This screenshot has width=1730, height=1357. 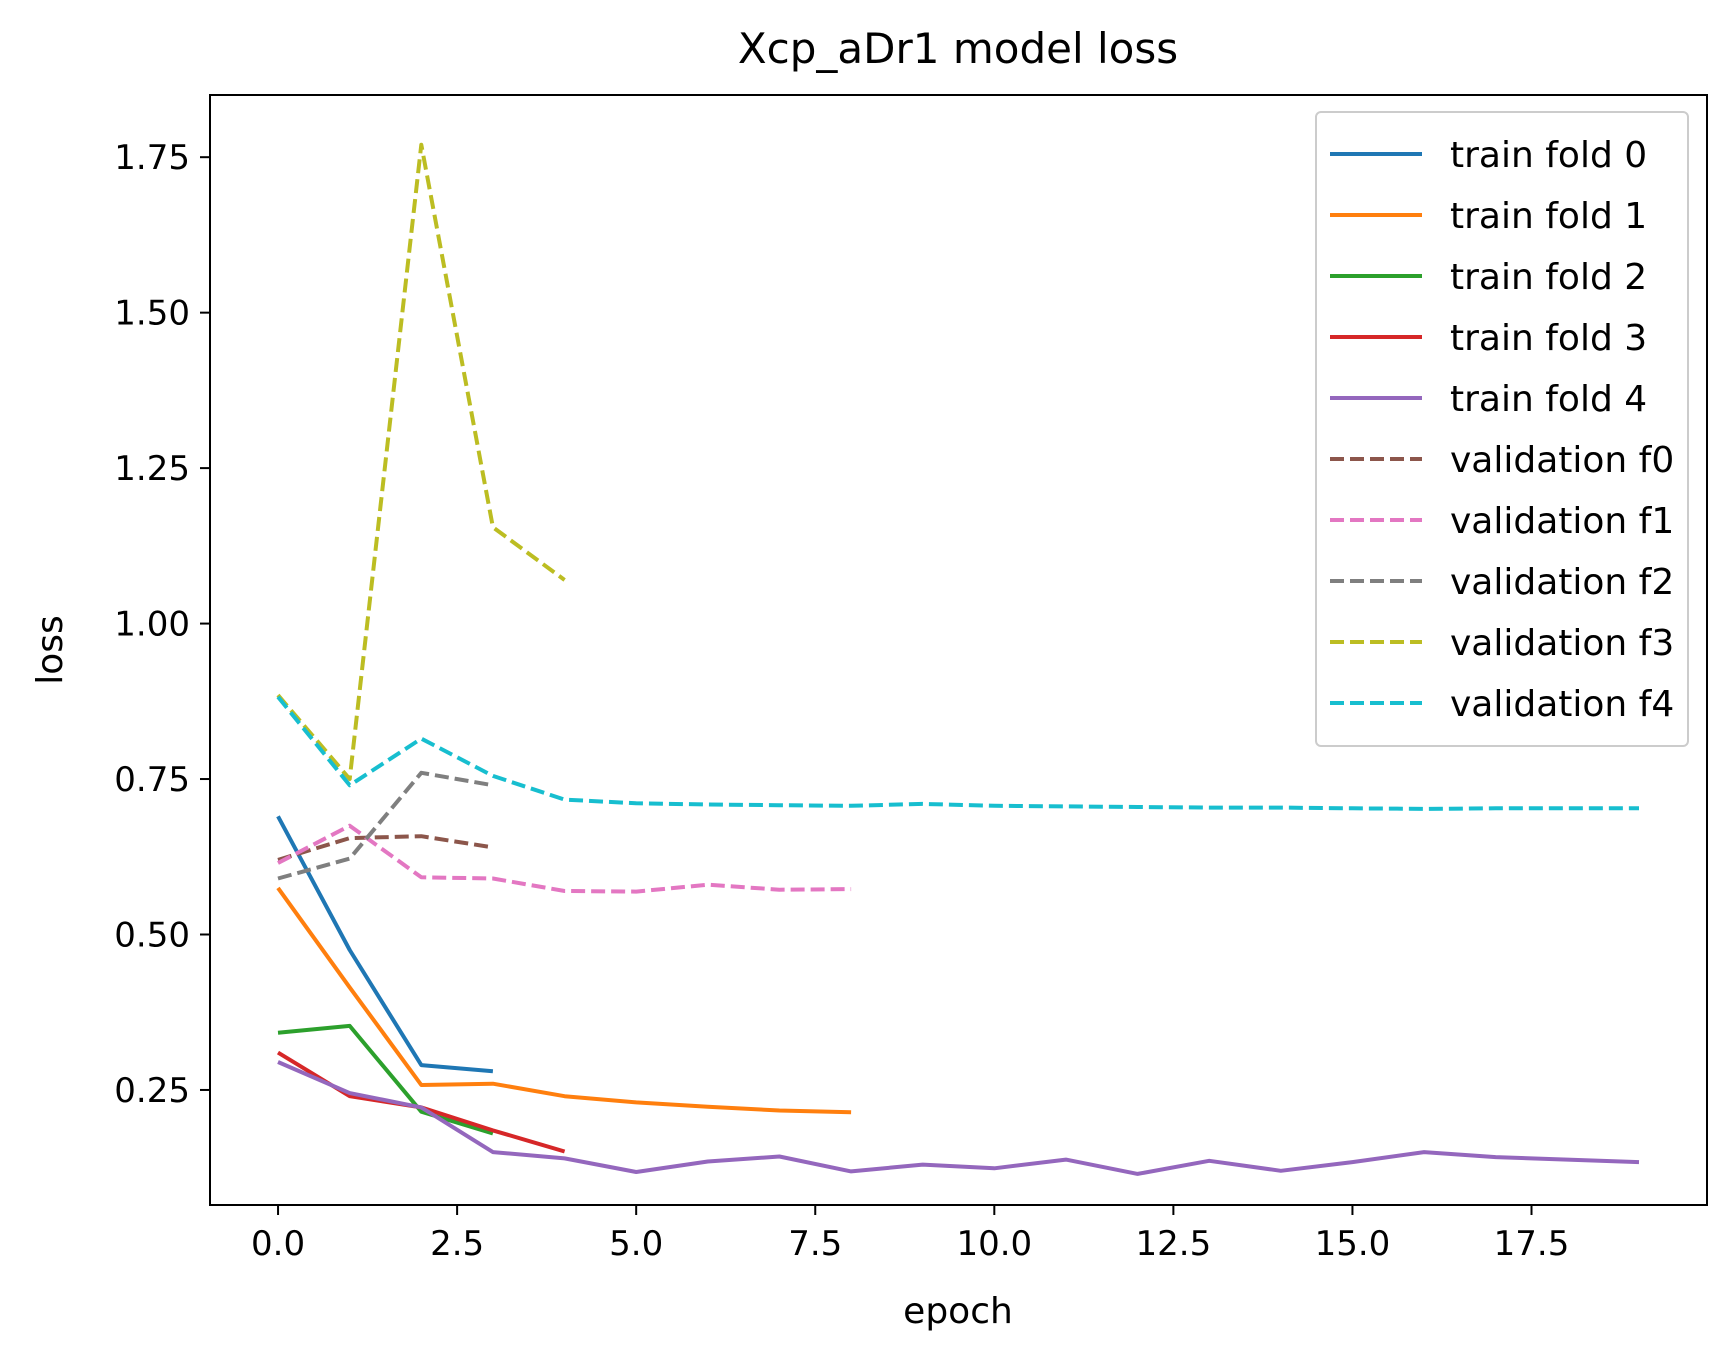 I want to click on legend-label: train fold 0, so click(x=1548, y=155).